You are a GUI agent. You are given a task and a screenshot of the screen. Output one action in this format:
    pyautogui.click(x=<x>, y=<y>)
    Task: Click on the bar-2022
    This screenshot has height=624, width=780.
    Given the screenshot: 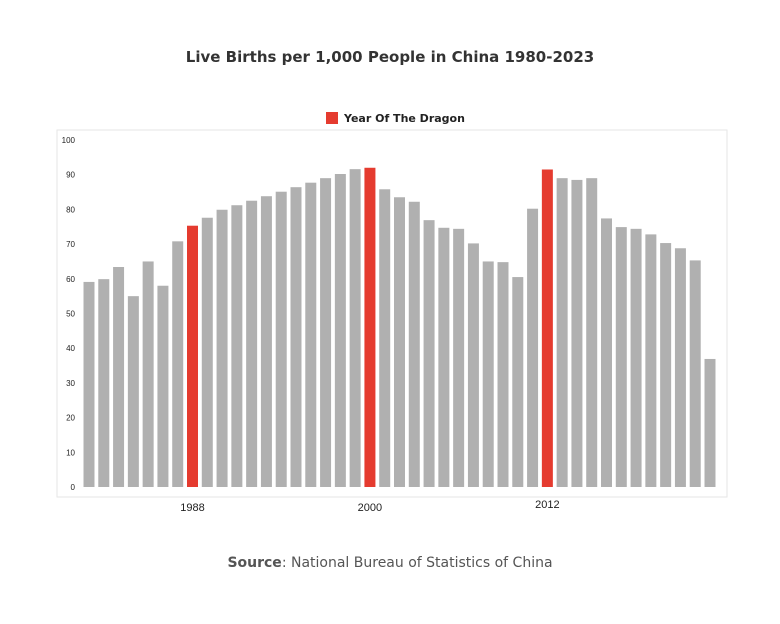 What is the action you would take?
    pyautogui.click(x=695, y=373)
    